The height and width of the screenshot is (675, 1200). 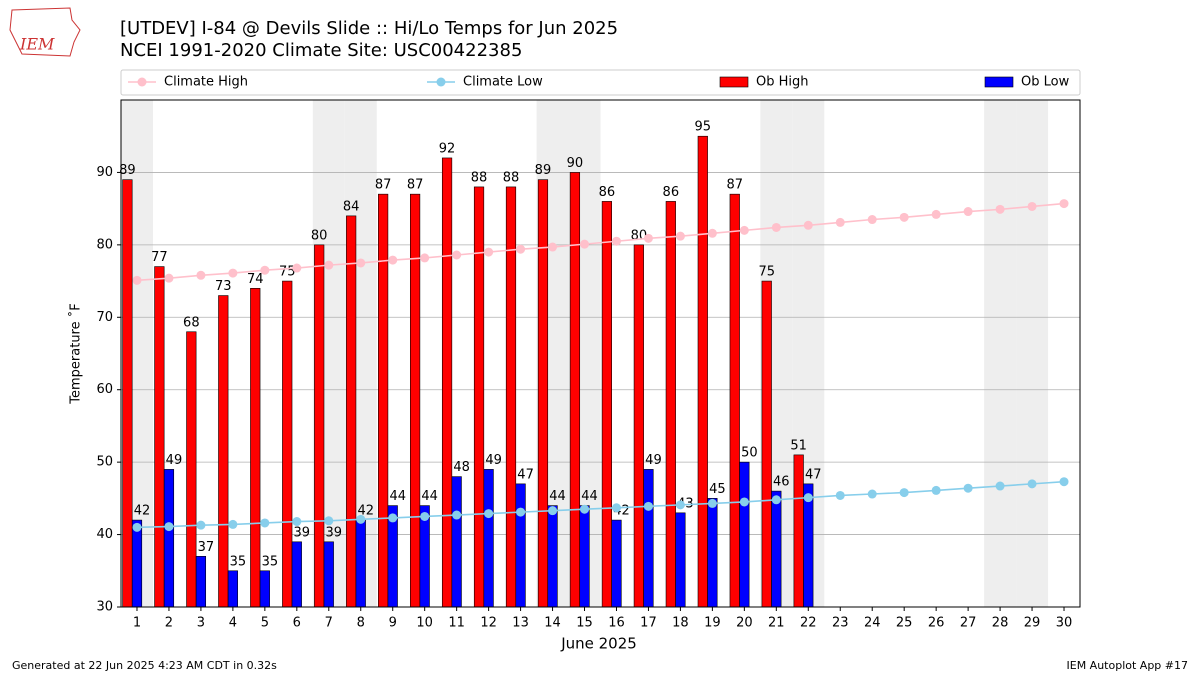 I want to click on legend-marker, so click(x=142, y=82).